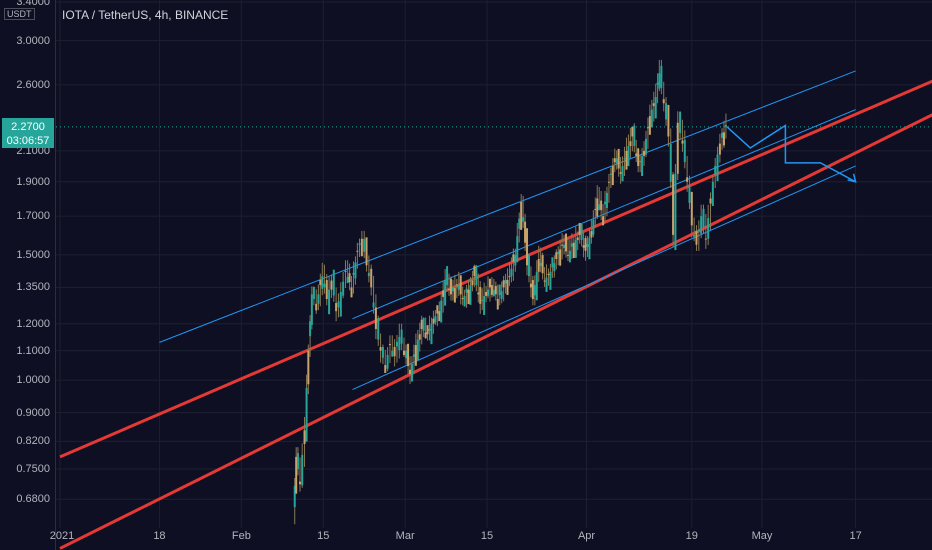  Describe the element at coordinates (241, 536) in the screenshot. I see `time-tick-label: Feb` at that location.